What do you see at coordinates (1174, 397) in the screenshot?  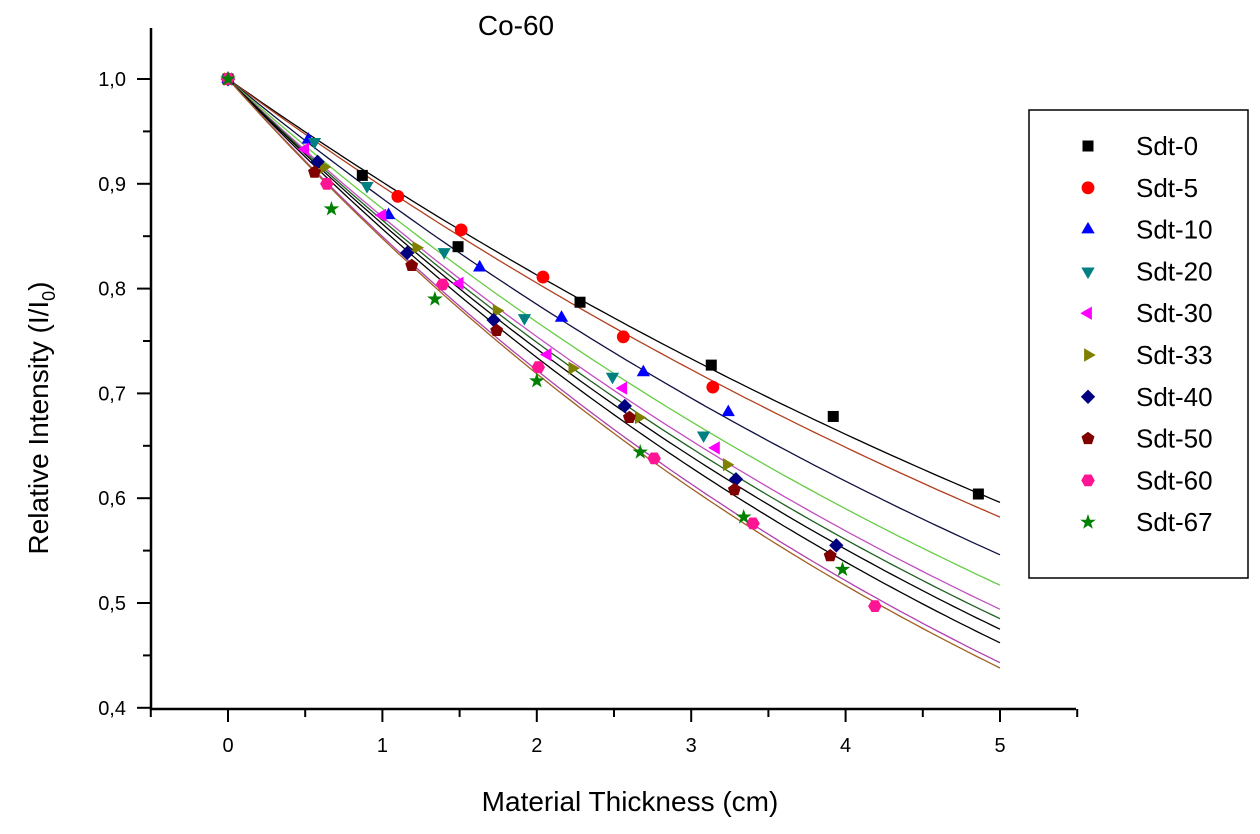 I see `legend-label: Sdt-40` at bounding box center [1174, 397].